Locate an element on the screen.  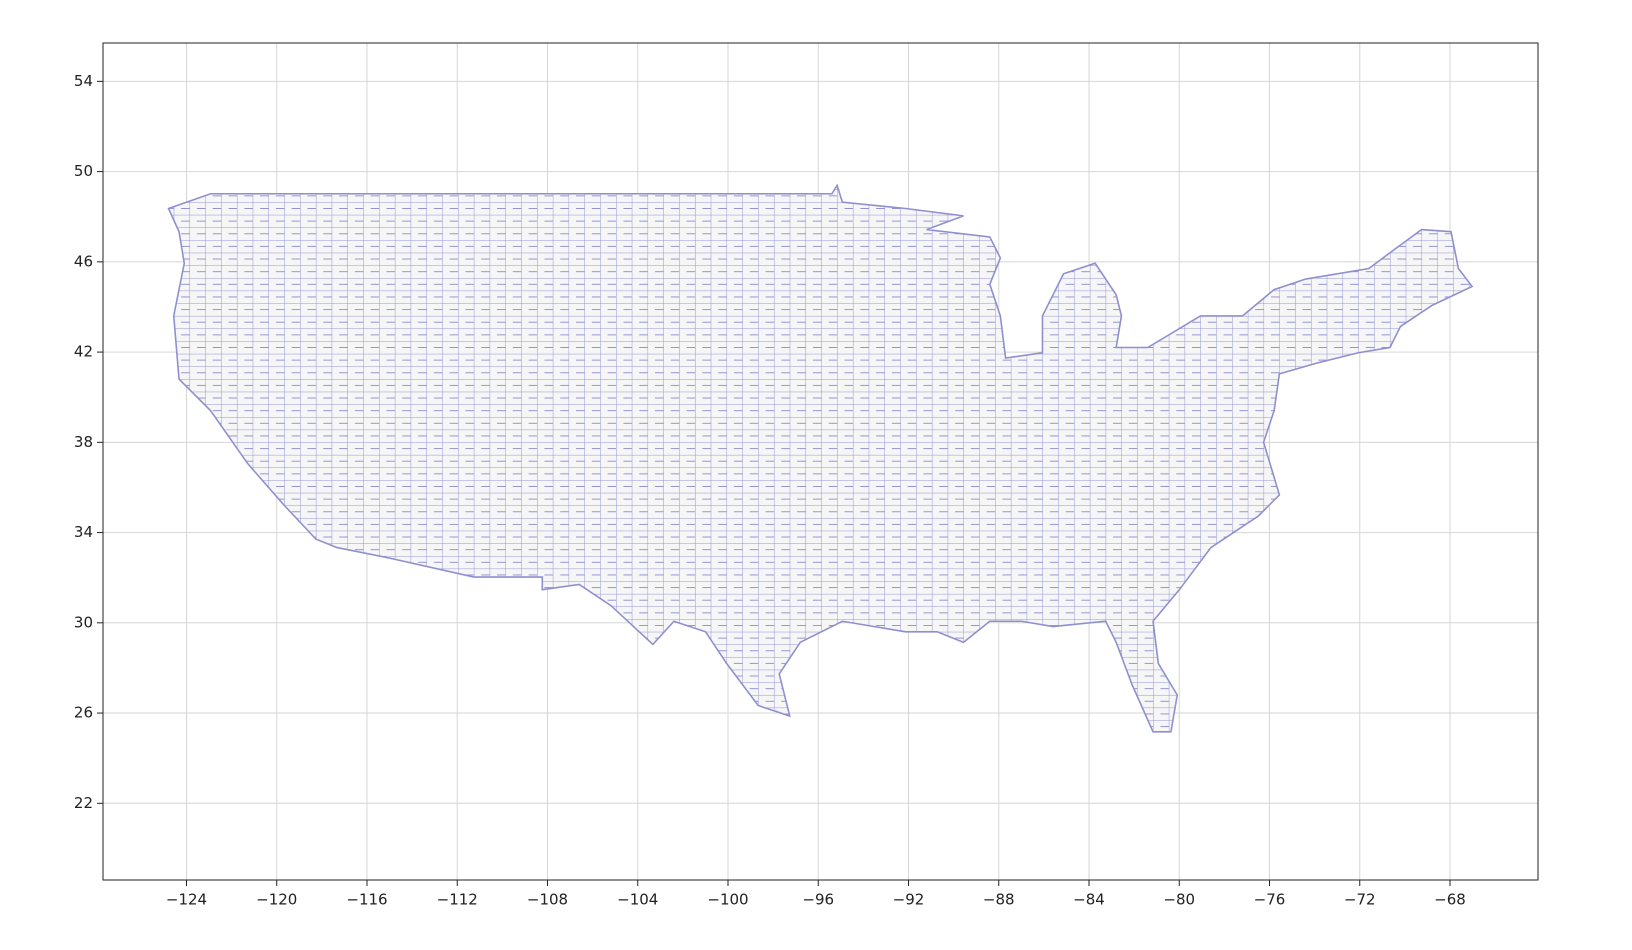
y-tick-label: 42 is located at coordinates (83, 352).